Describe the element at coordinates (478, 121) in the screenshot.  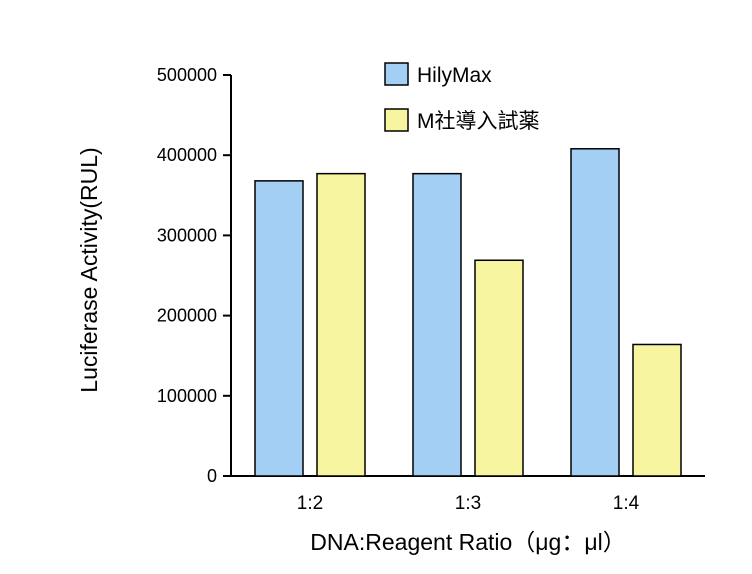
I see `legend-label: M社導入試薬` at that location.